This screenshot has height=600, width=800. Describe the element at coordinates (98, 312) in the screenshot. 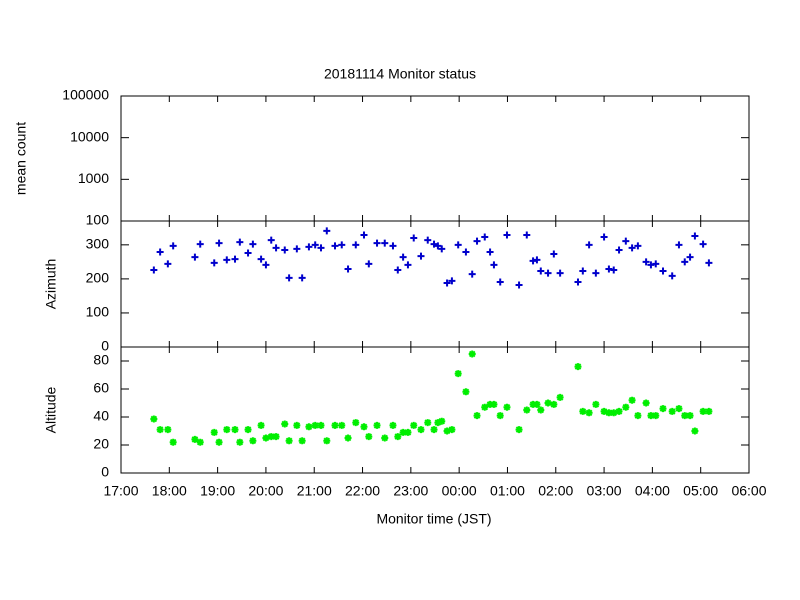

I see `y-tick-label: 100` at that location.